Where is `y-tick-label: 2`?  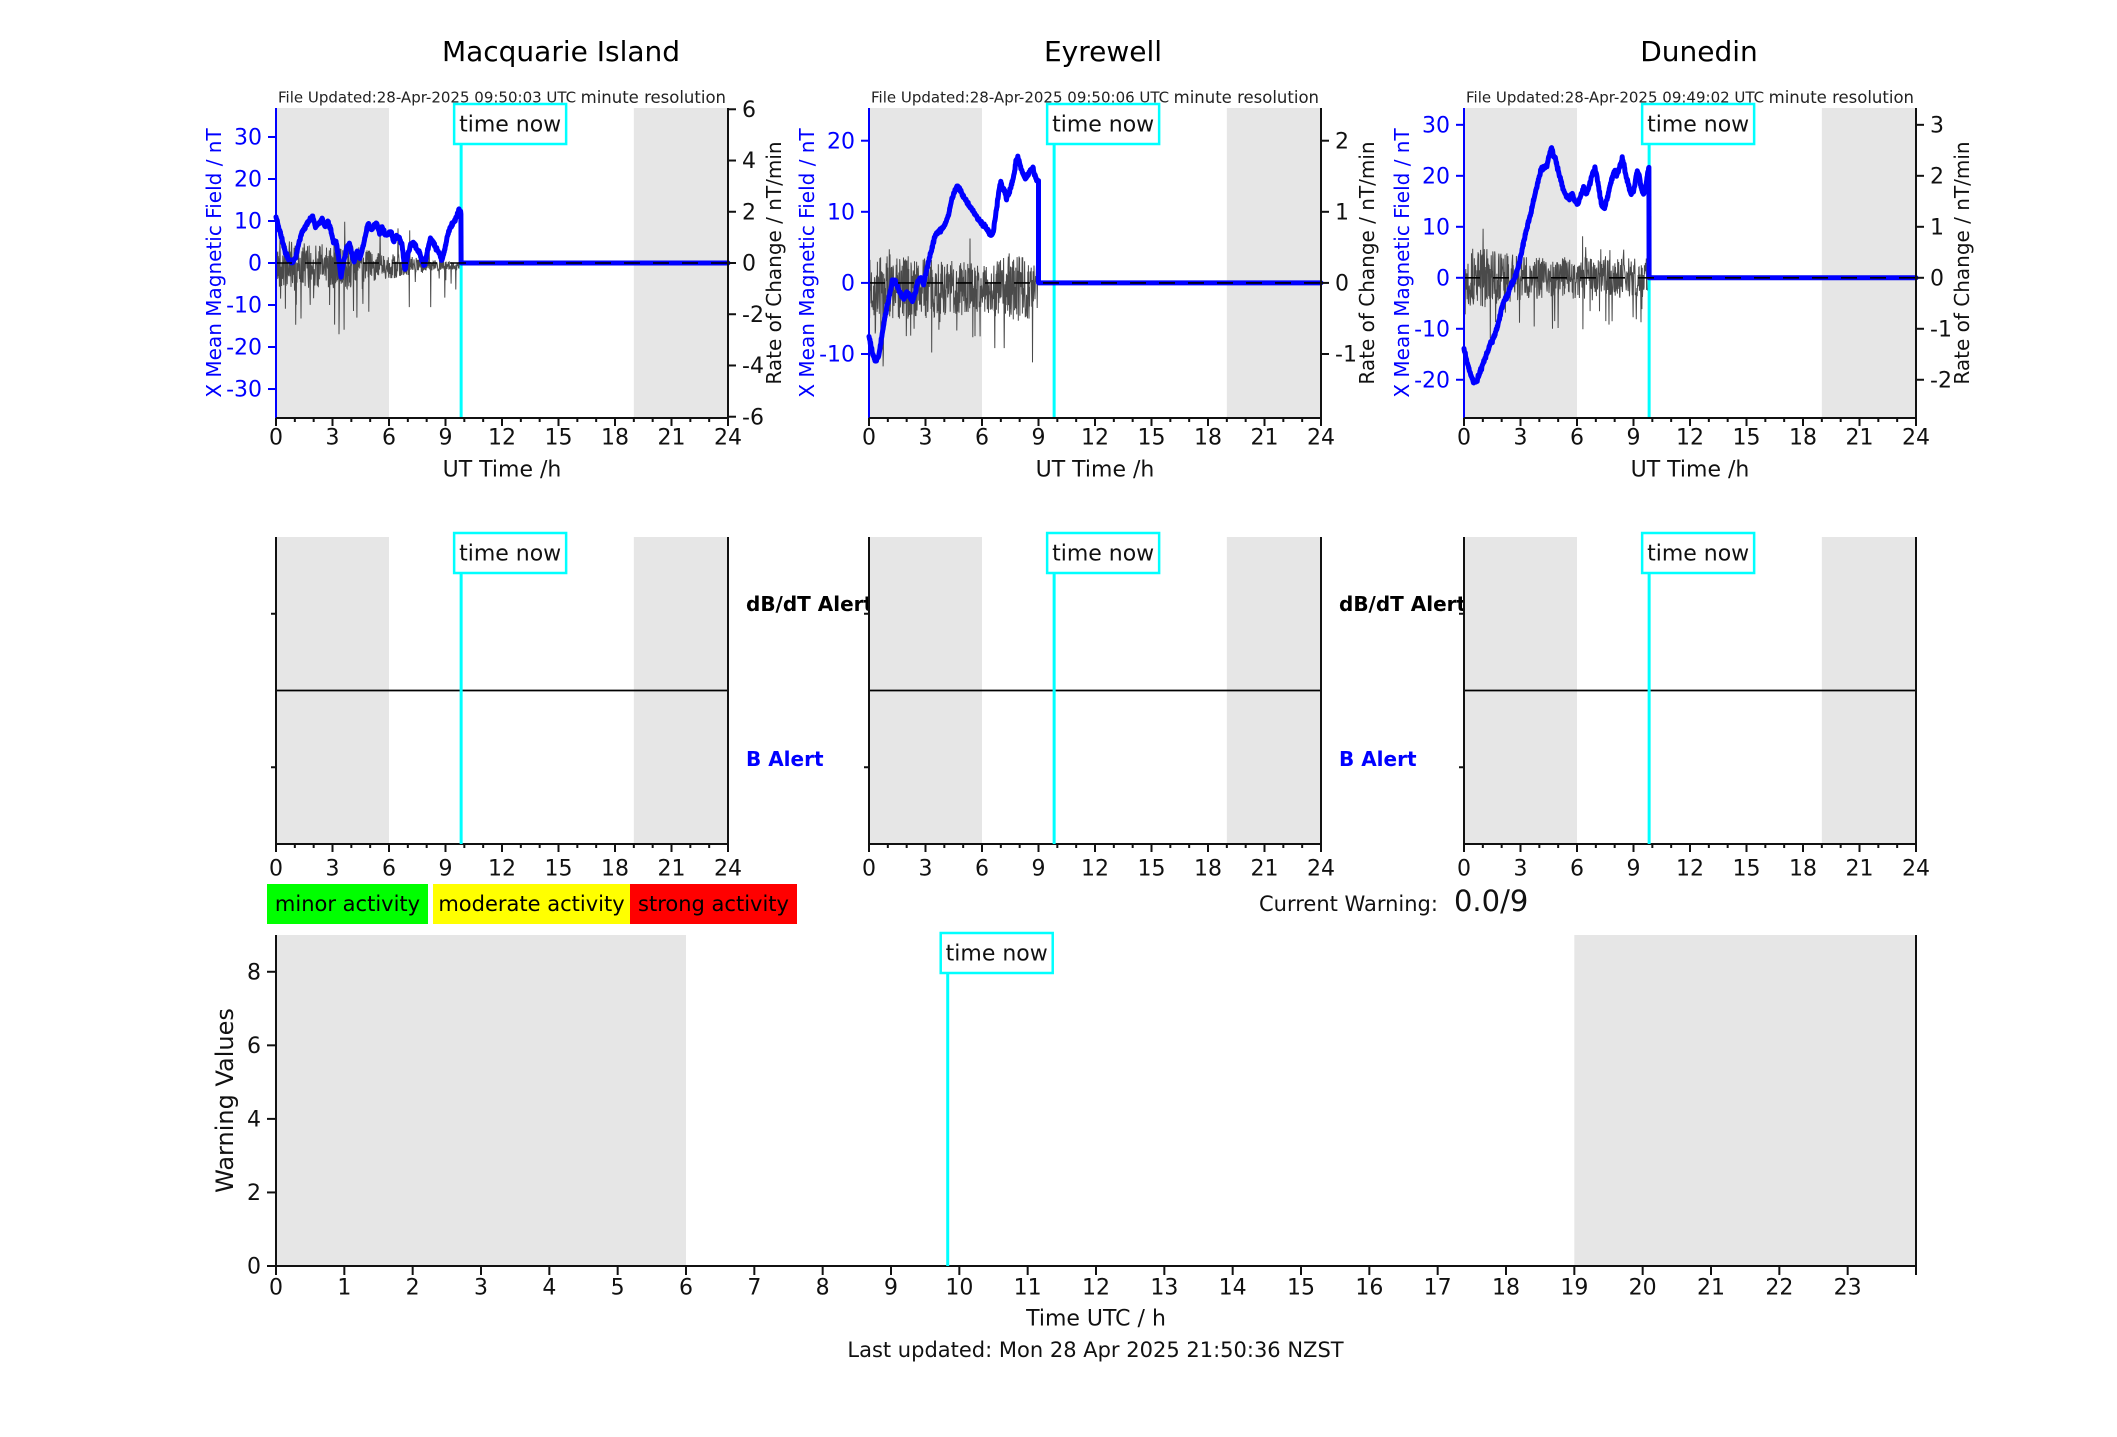 y-tick-label: 2 is located at coordinates (254, 1193).